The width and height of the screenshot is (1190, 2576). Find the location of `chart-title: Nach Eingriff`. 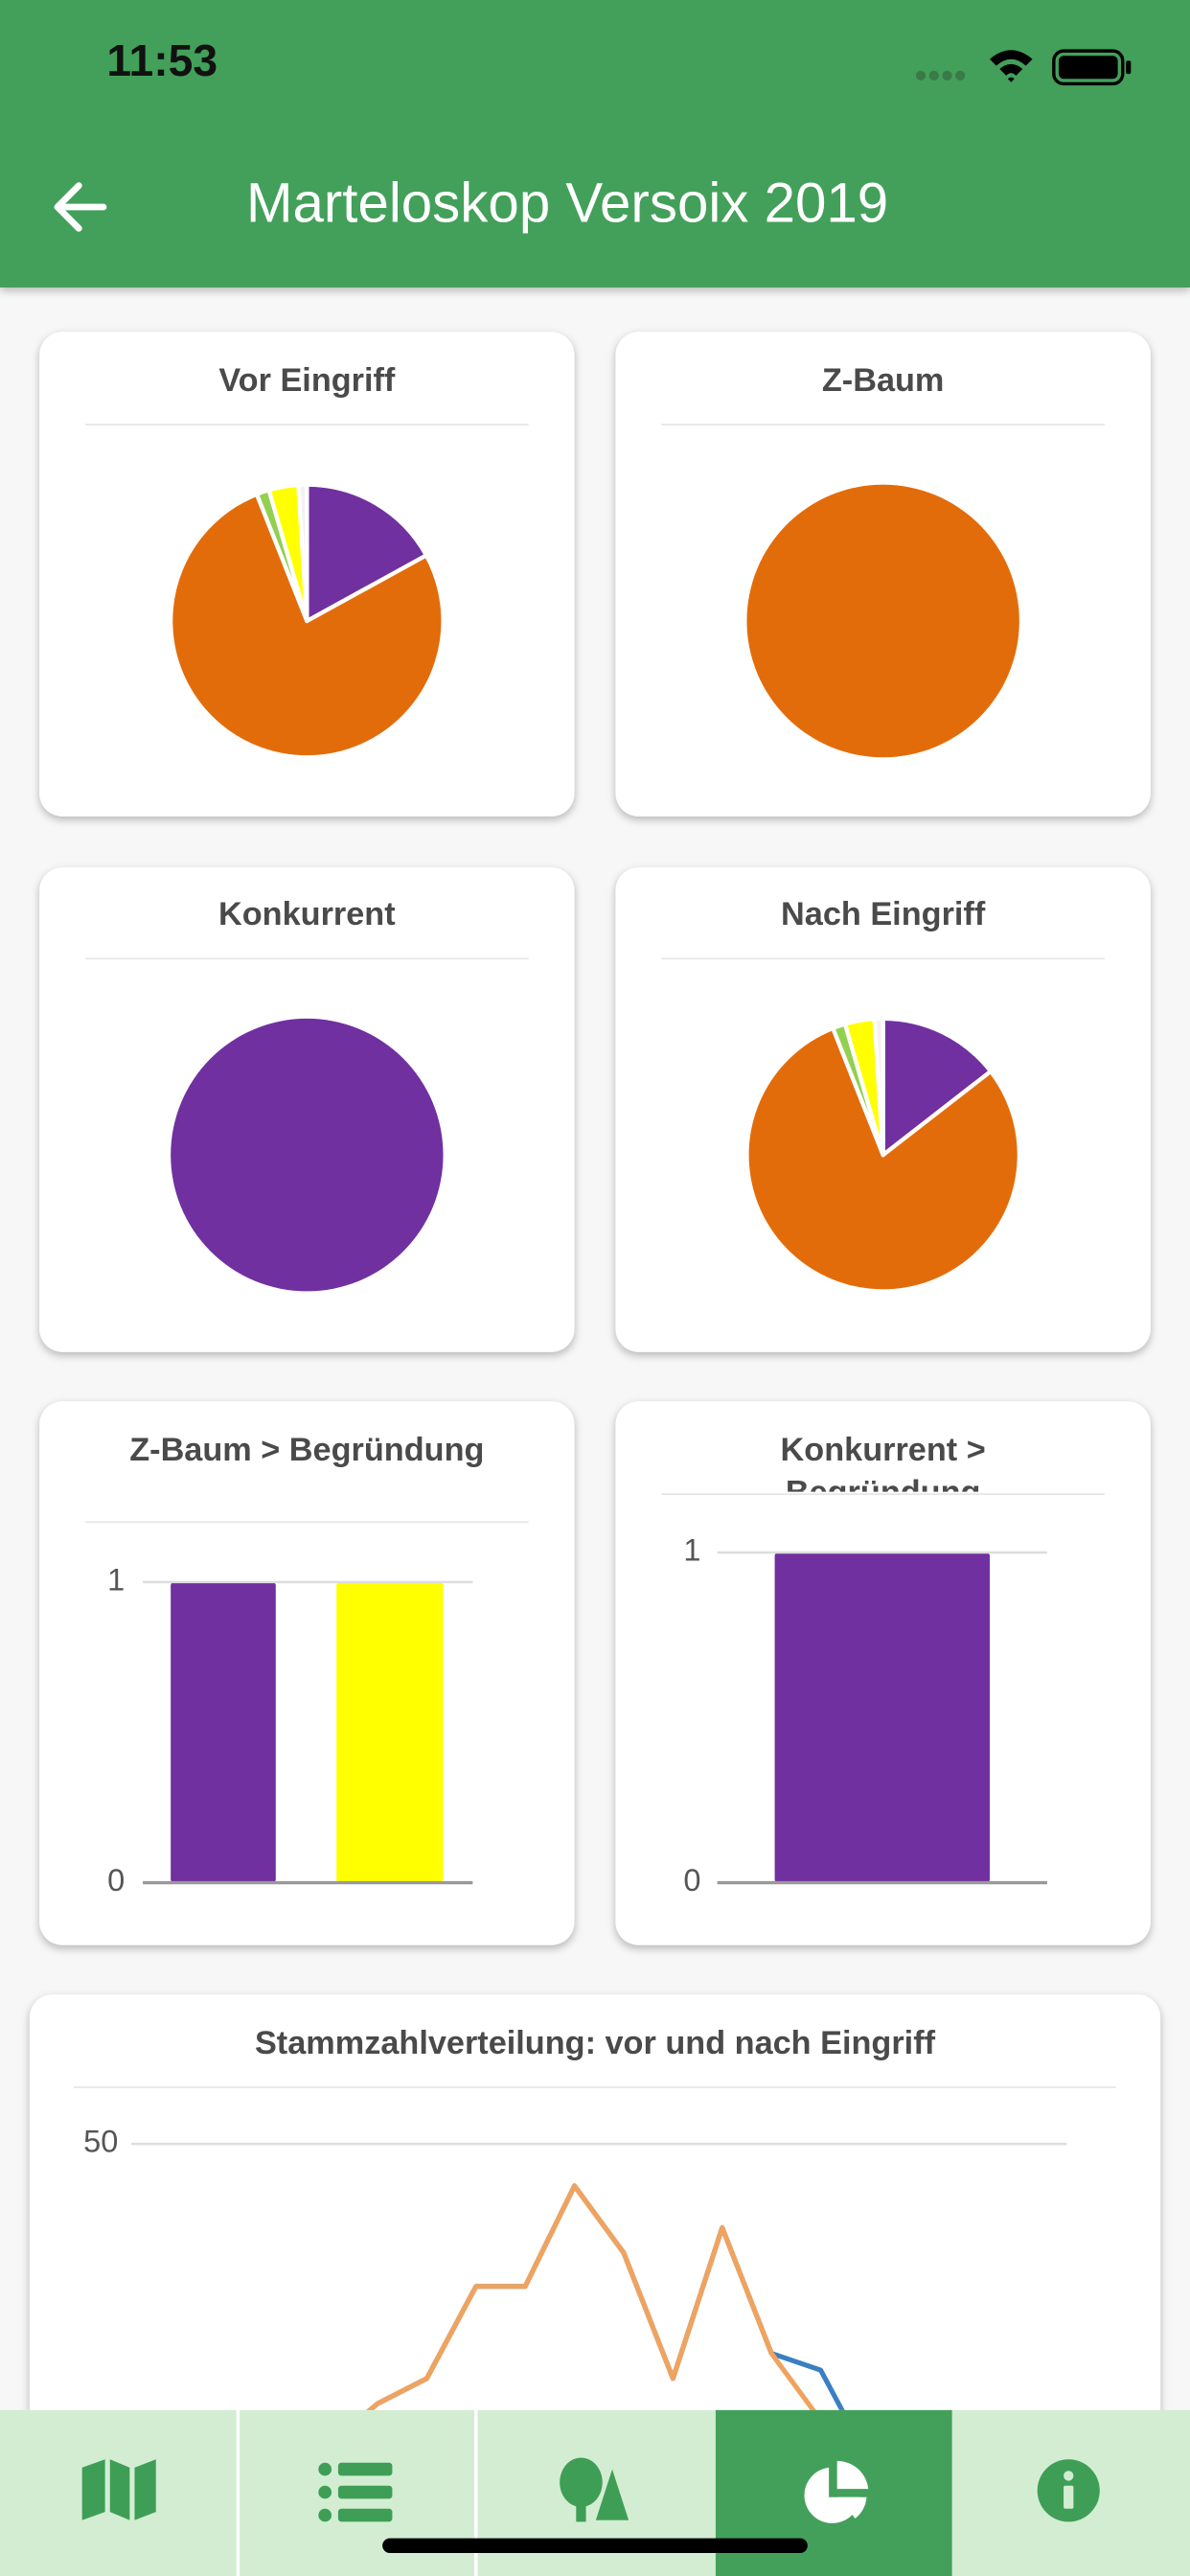

chart-title: Nach Eingriff is located at coordinates (884, 915).